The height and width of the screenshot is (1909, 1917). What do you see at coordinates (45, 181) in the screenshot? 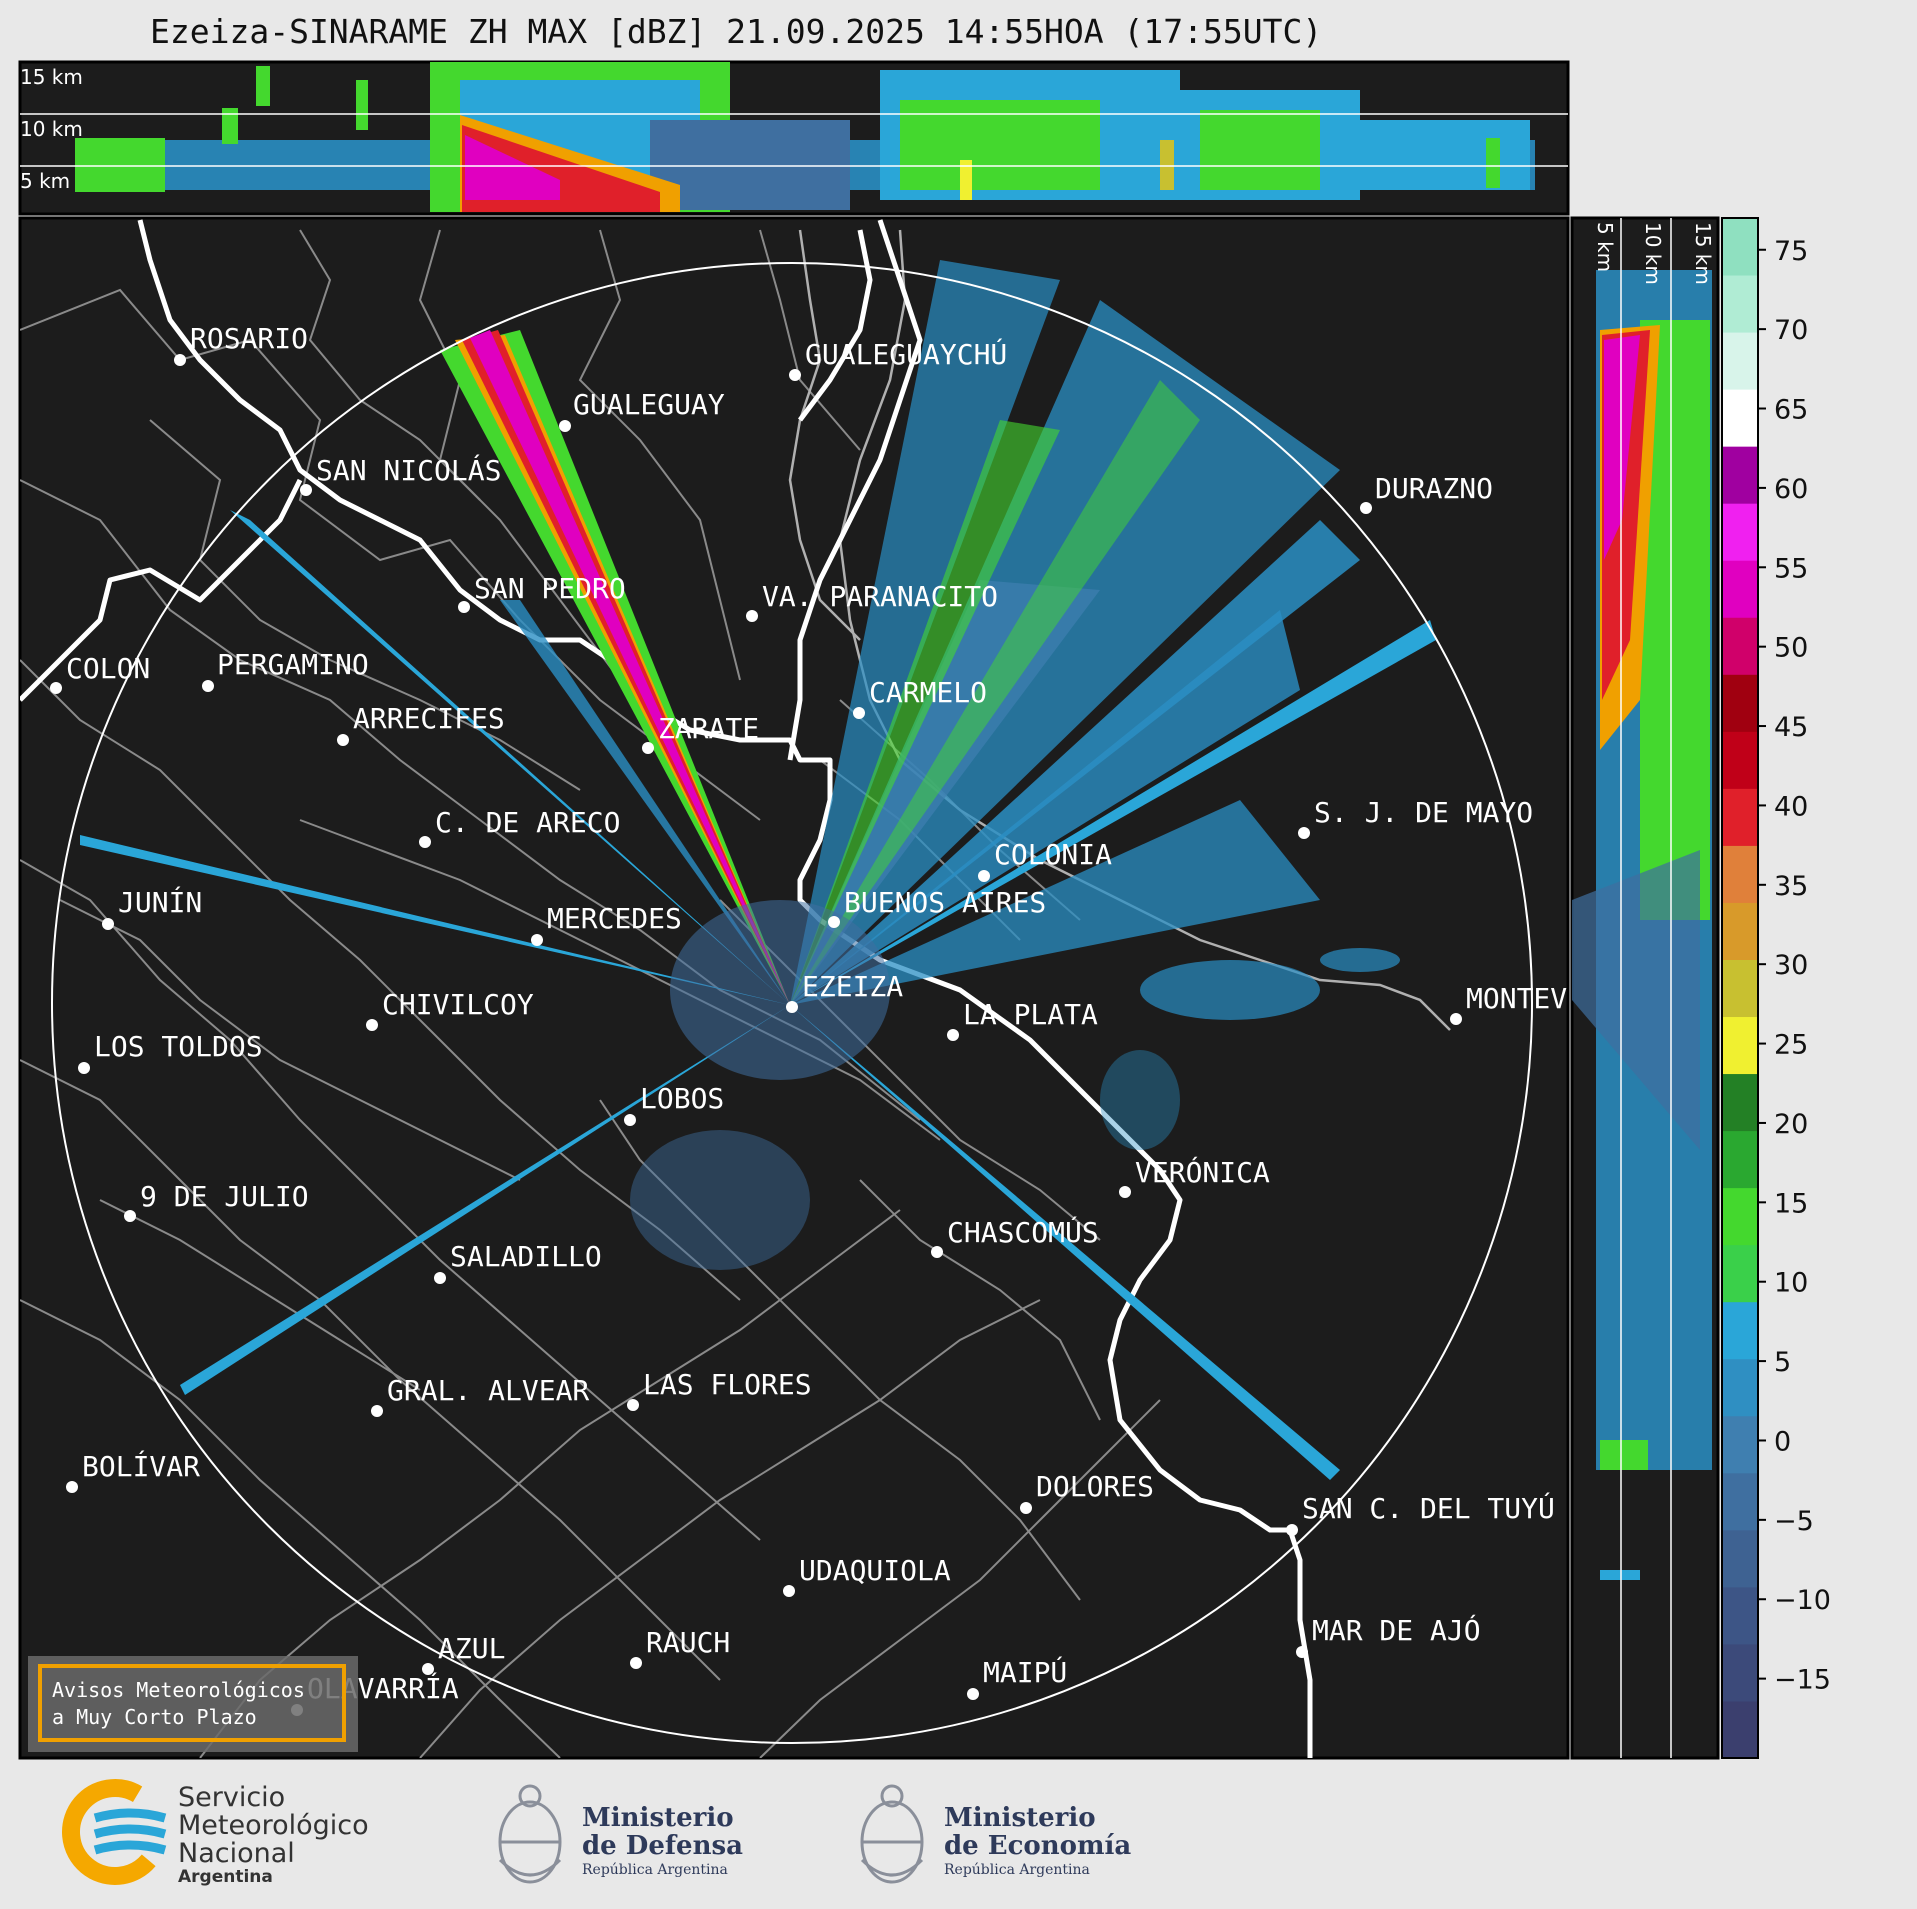
I see `top-height-label-5: 5 km` at bounding box center [45, 181].